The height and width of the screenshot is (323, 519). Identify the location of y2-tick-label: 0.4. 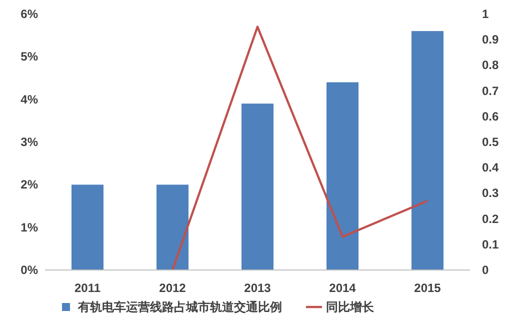
(491, 167).